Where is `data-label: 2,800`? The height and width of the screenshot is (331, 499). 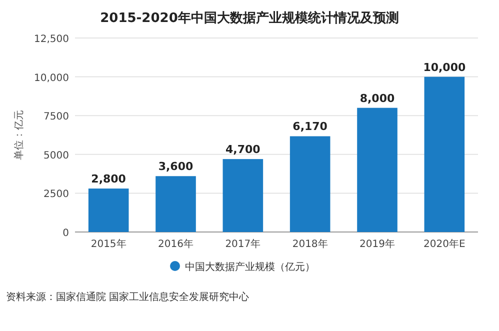 data-label: 2,800 is located at coordinates (108, 179).